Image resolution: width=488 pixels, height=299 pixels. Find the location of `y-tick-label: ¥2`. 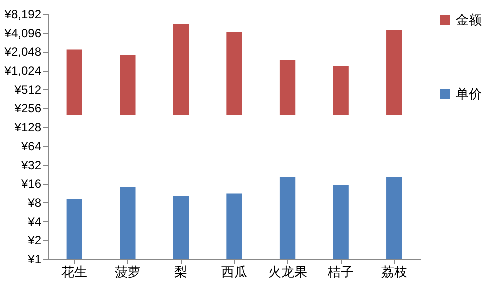

y-tick-label: ¥2 is located at coordinates (34, 241).